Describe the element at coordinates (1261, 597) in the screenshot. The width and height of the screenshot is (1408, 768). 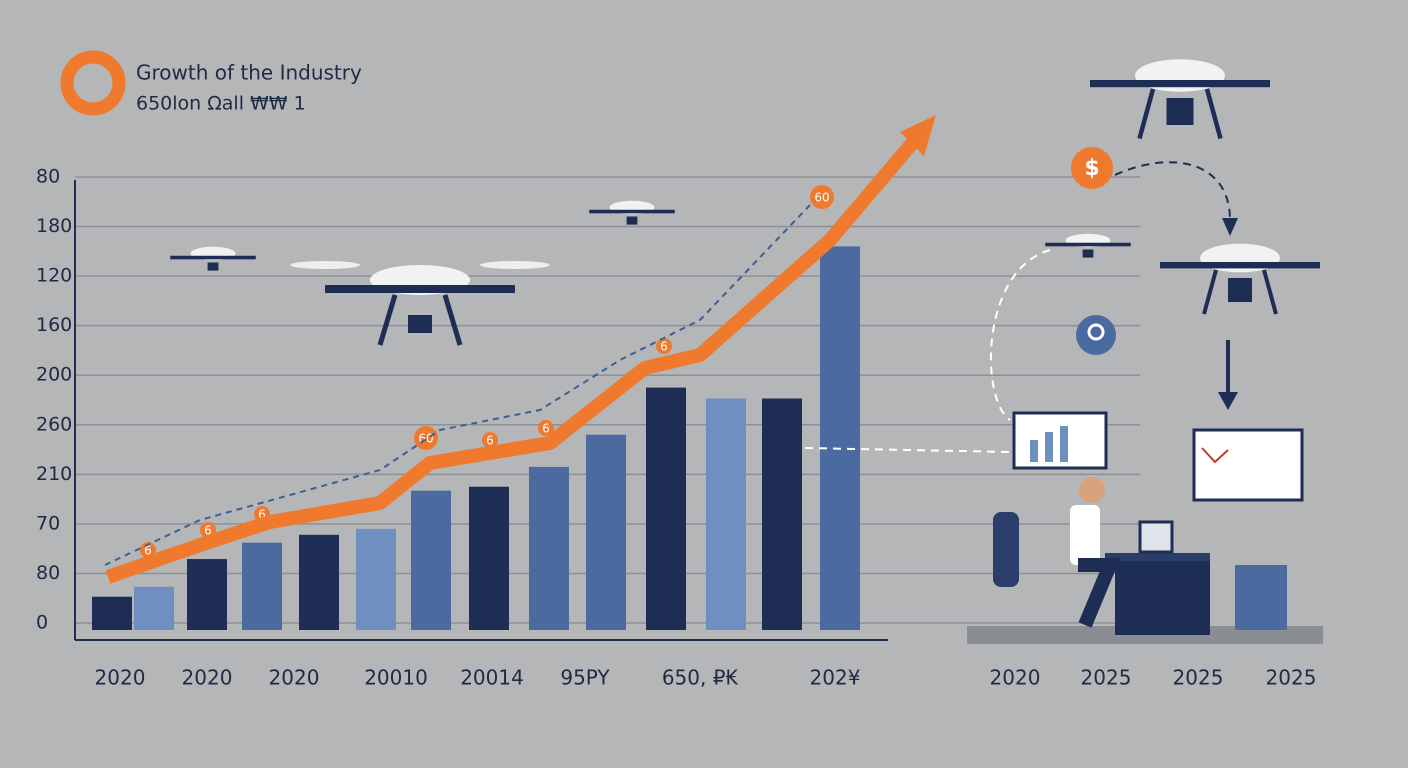
I see `cabinet` at that location.